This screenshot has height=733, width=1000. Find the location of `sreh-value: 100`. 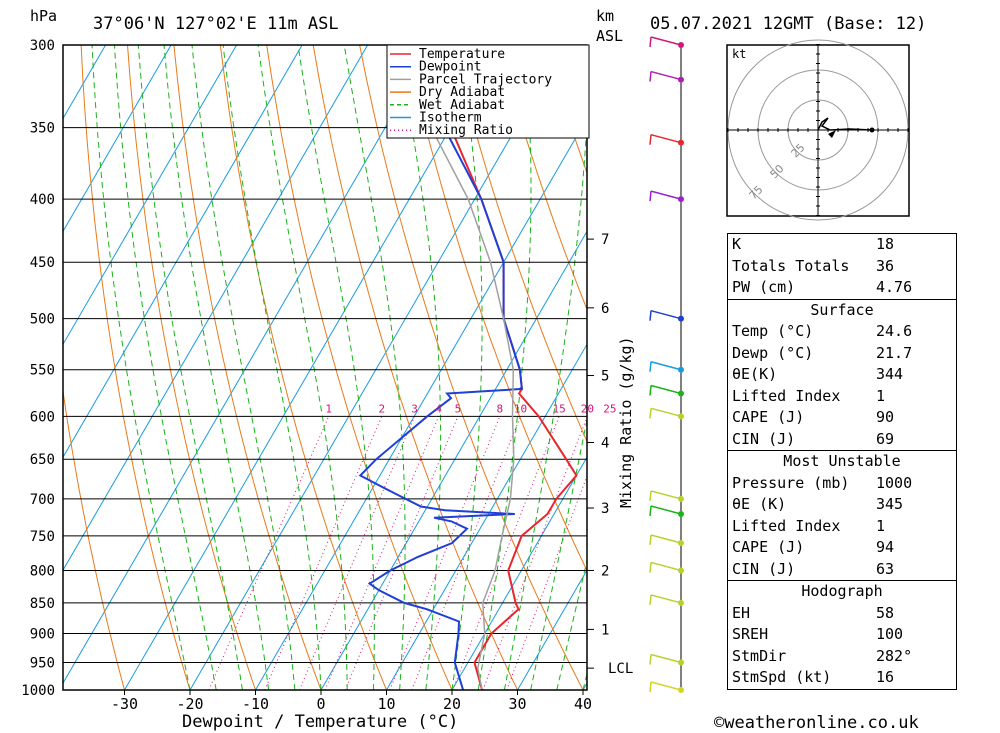

sreh-value: 100 is located at coordinates (890, 634).